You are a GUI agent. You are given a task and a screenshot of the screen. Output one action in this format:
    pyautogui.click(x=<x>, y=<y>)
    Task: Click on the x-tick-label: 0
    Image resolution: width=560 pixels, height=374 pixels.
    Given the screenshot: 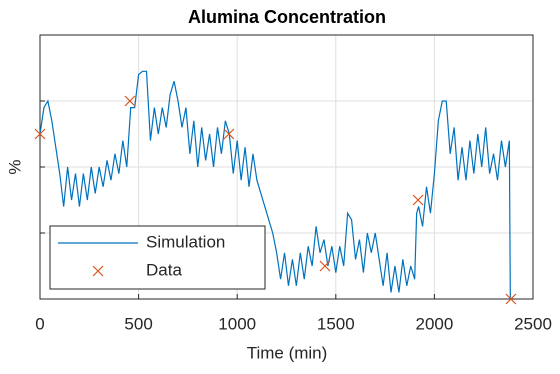 What is the action you would take?
    pyautogui.click(x=39, y=323)
    